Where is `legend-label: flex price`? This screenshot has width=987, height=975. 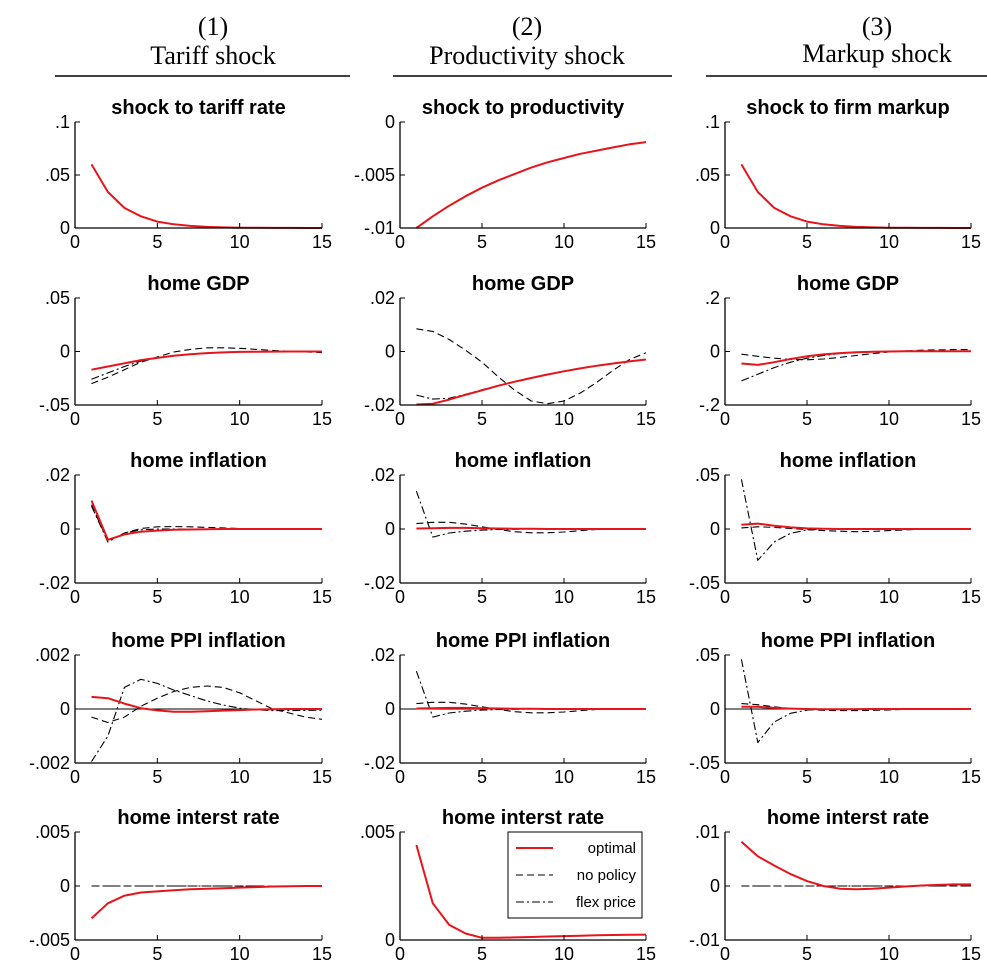 legend-label: flex price is located at coordinates (606, 902).